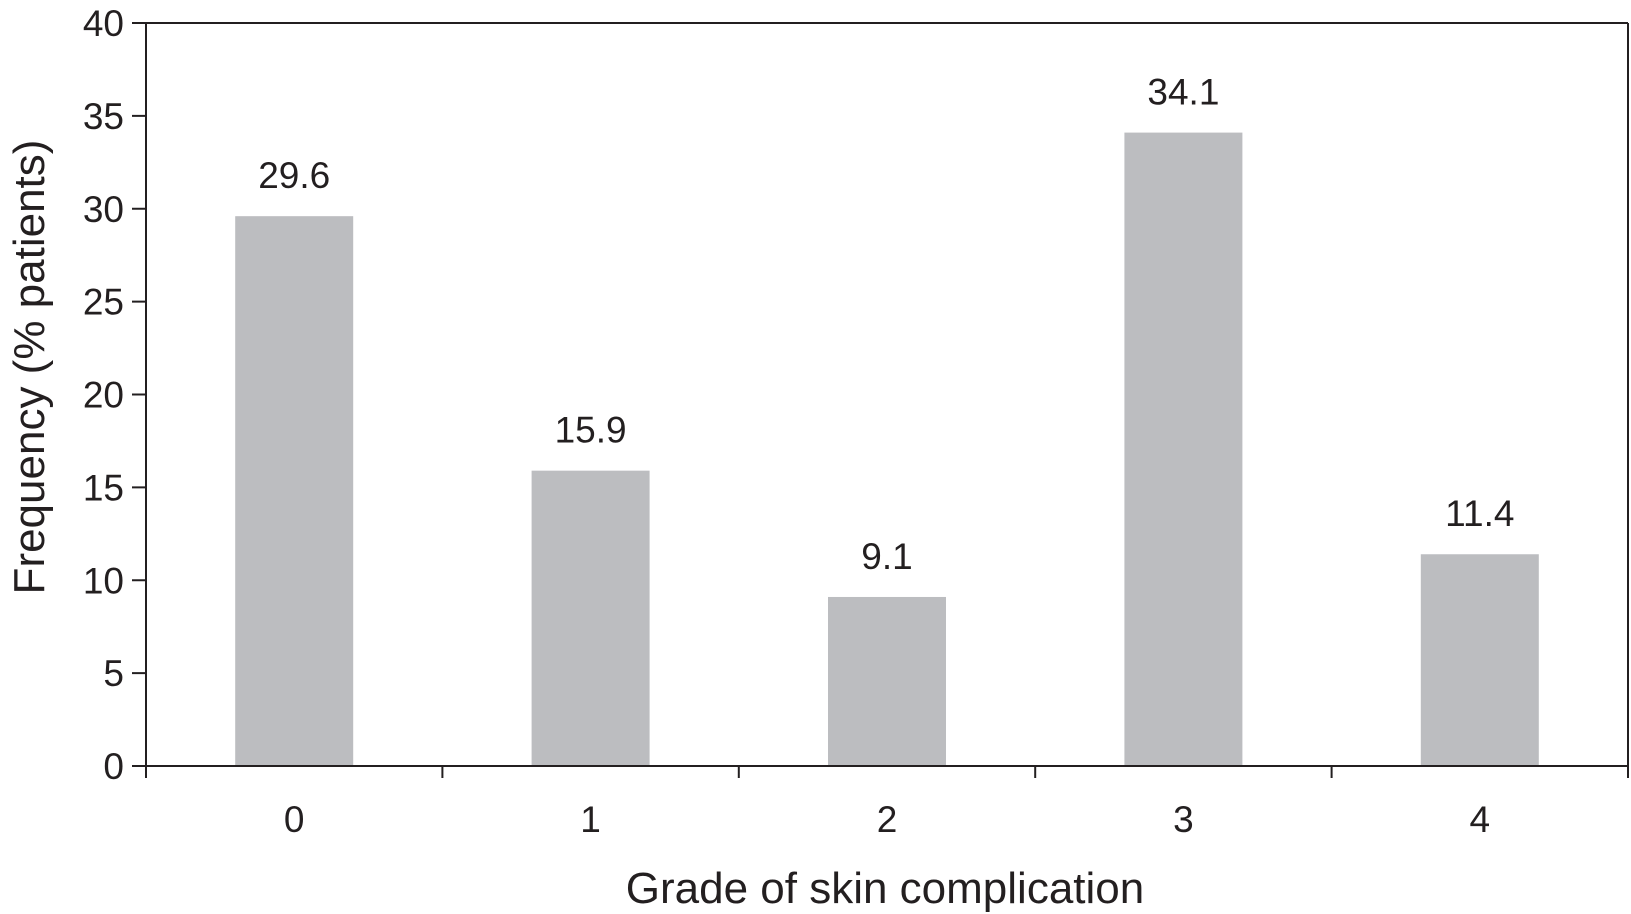 The image size is (1631, 914). What do you see at coordinates (294, 175) in the screenshot?
I see `data-label-0: 29.6` at bounding box center [294, 175].